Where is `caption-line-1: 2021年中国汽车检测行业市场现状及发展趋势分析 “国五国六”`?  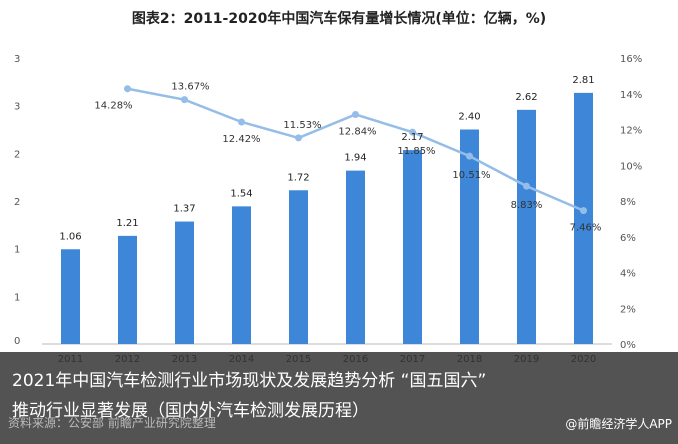 caption-line-1: 2021年中国汽车检测行业市场现状及发展趋势分析 “国五国六” is located at coordinates (249, 381).